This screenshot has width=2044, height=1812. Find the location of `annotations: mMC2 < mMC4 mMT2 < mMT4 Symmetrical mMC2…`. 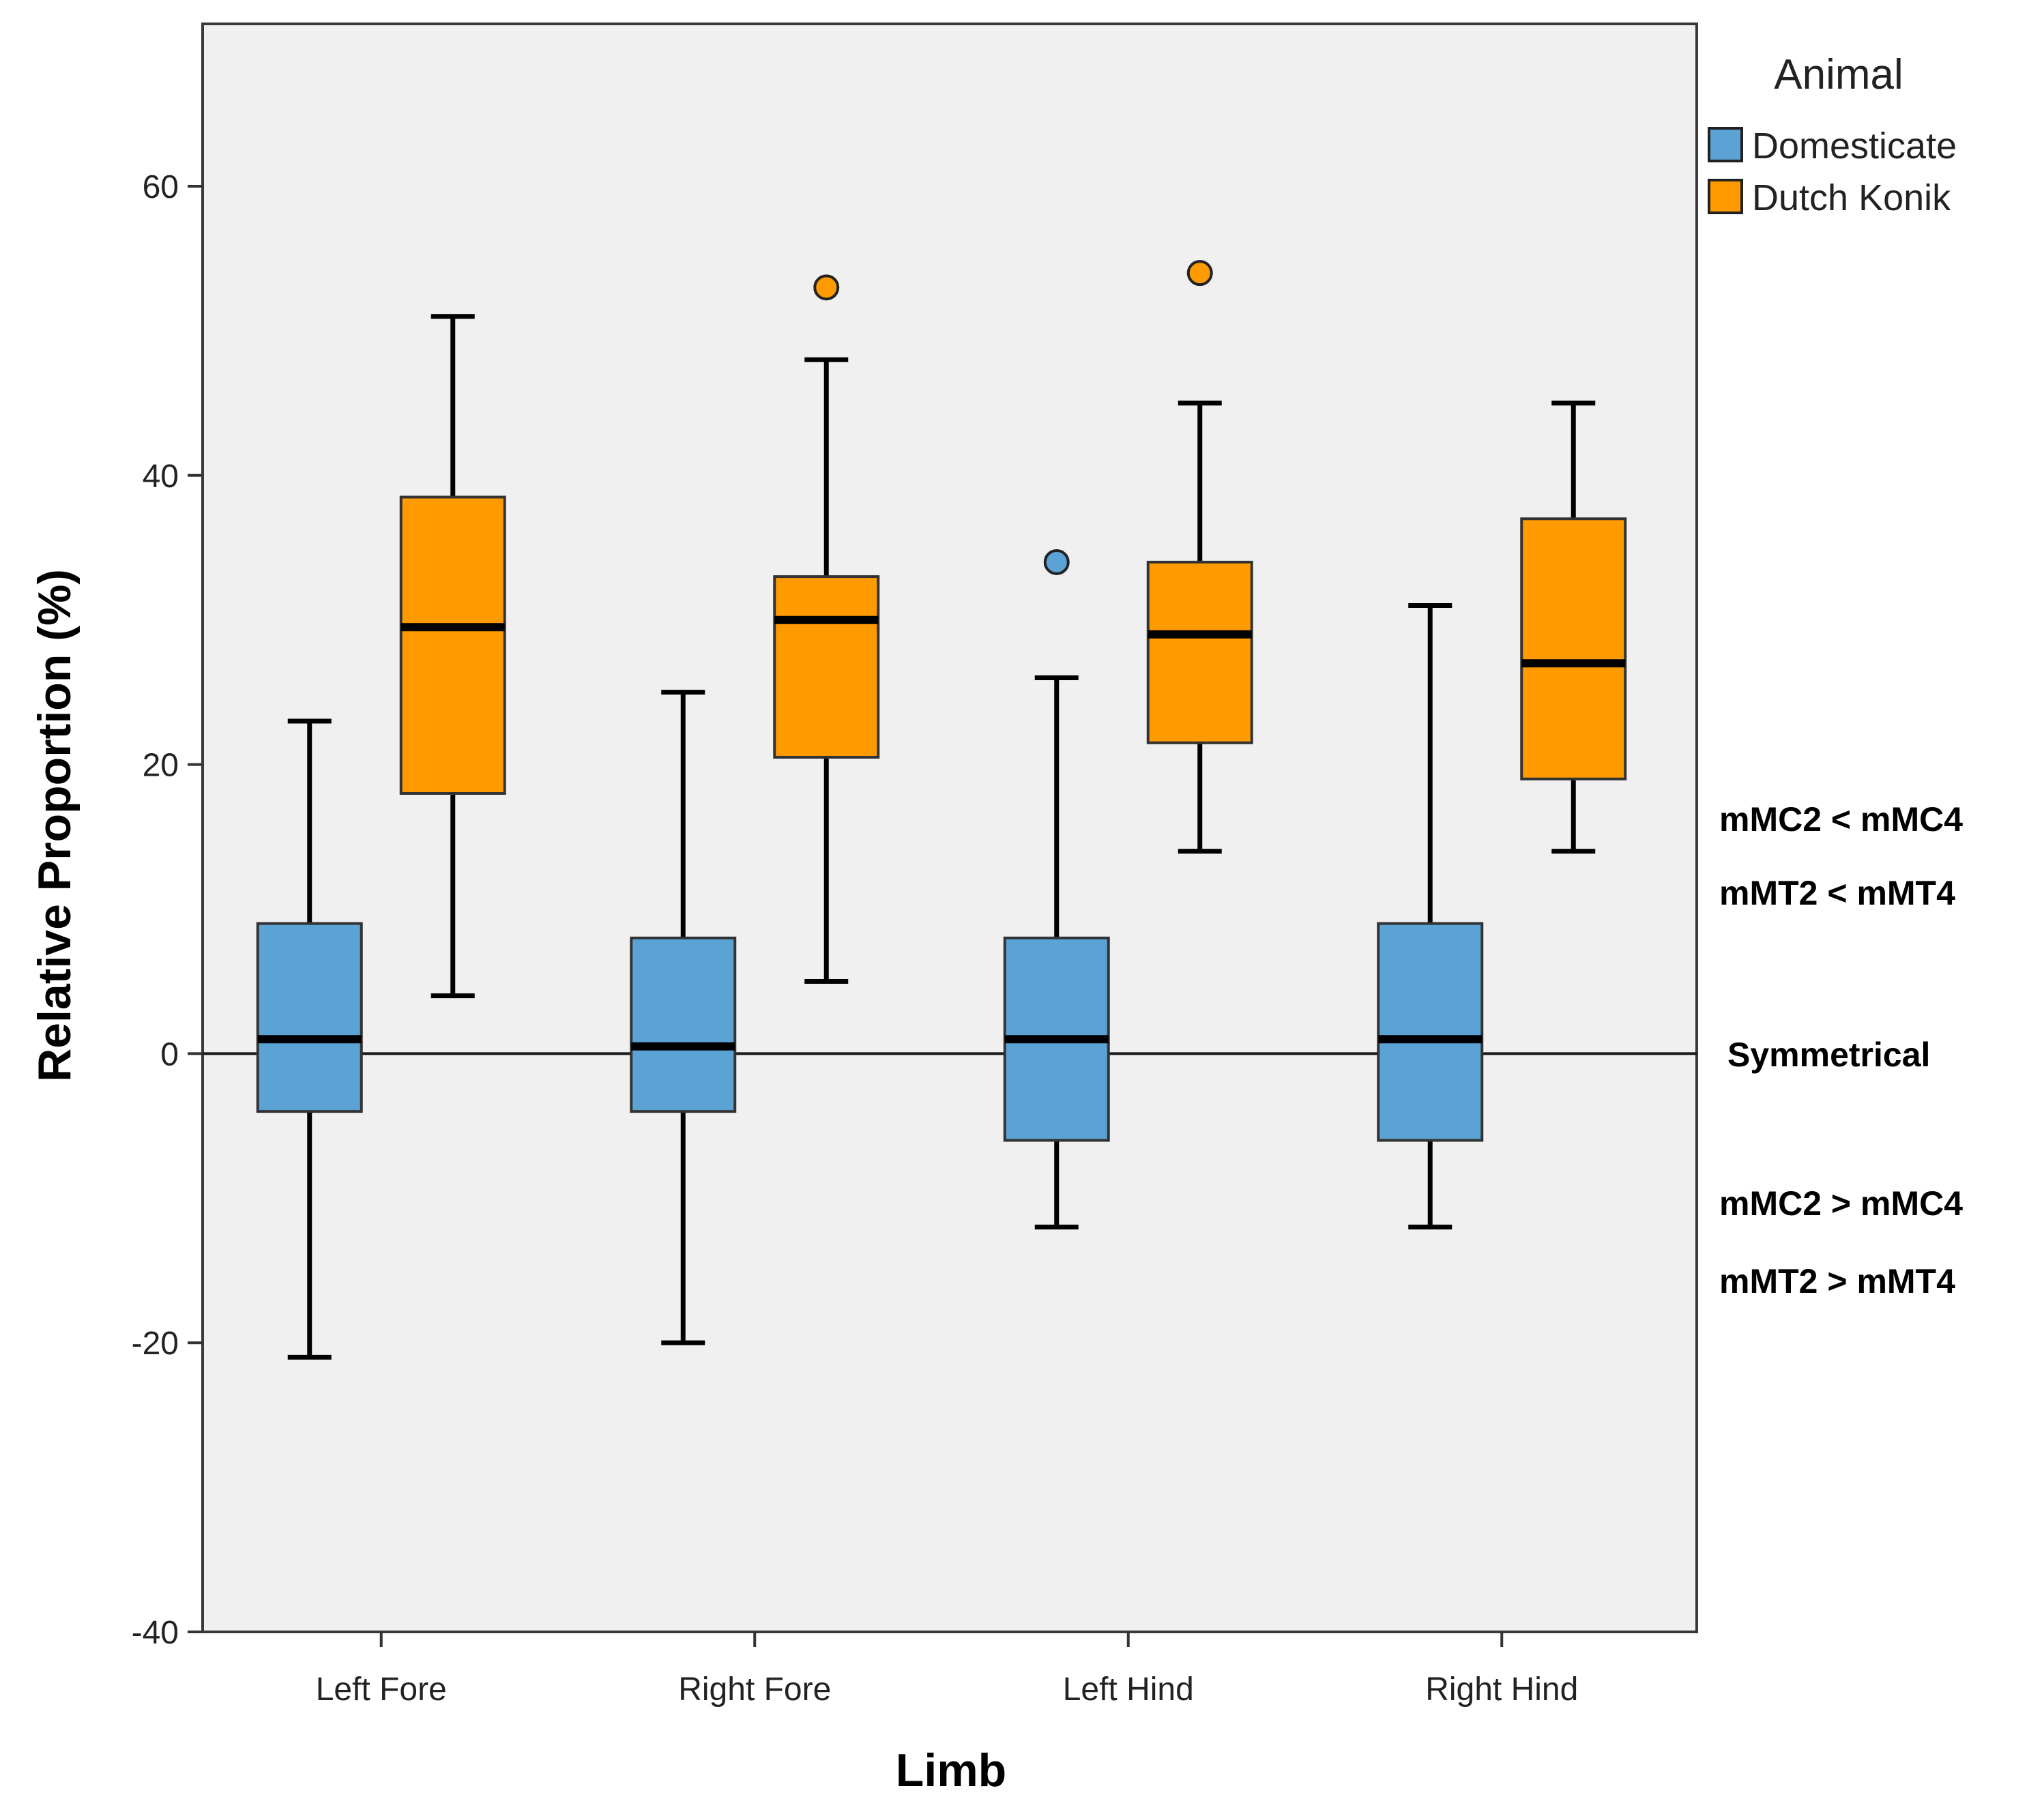

annotations: mMC2 < mMC4 mMT2 < mMT4 Symmetrical mMC2… is located at coordinates (1841, 1050).